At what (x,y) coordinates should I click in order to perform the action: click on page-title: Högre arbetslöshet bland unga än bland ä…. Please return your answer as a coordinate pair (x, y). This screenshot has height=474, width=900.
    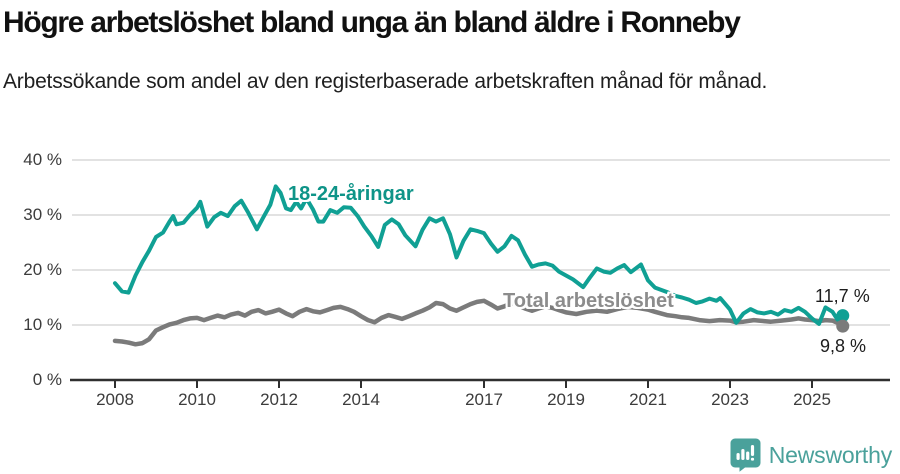
    Looking at the image, I should click on (372, 22).